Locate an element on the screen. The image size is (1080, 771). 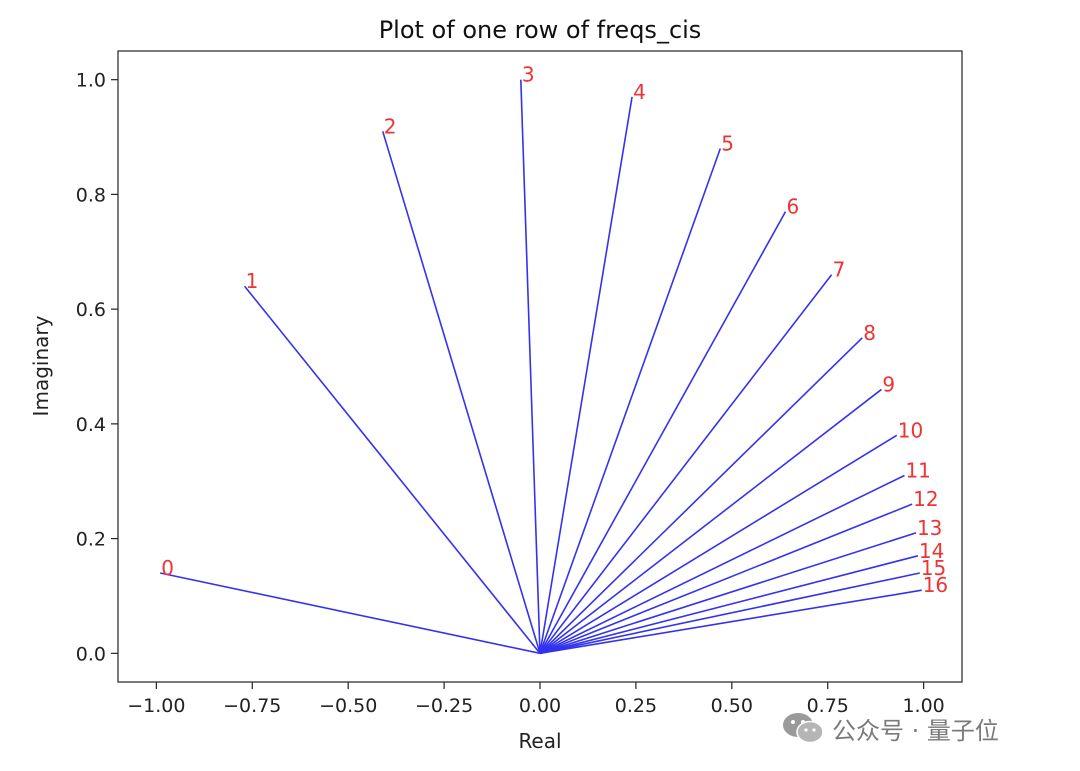
x-tick-label: 0.25 is located at coordinates (636, 706).